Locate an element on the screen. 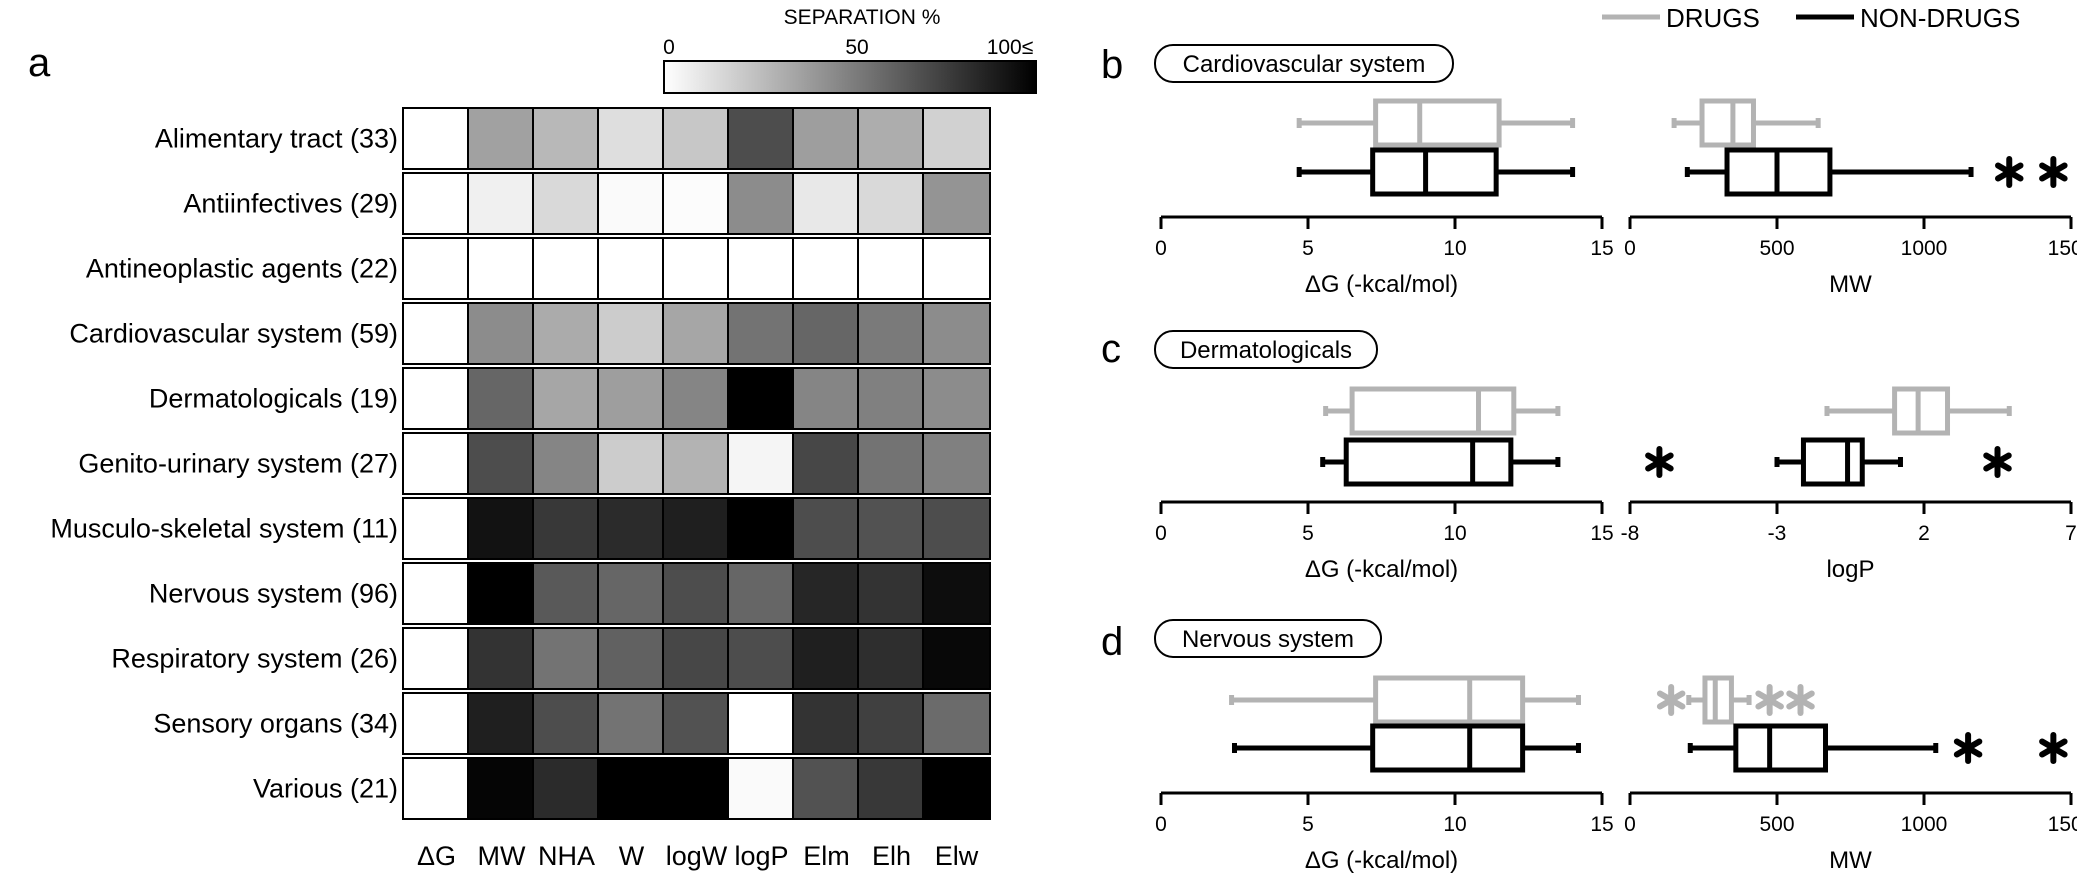  boxplot-d-g-kcal-mol: 0 5 10 15 ΔG (-kcal/mol) is located at coordinates (1384, 774).